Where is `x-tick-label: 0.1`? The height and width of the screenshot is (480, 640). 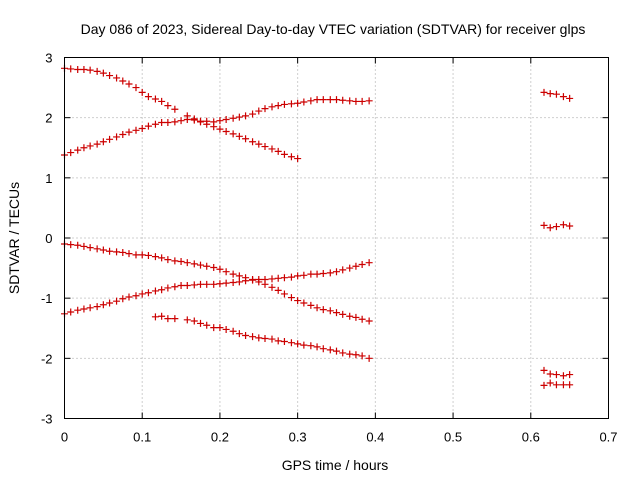 x-tick-label: 0.1 is located at coordinates (142, 437).